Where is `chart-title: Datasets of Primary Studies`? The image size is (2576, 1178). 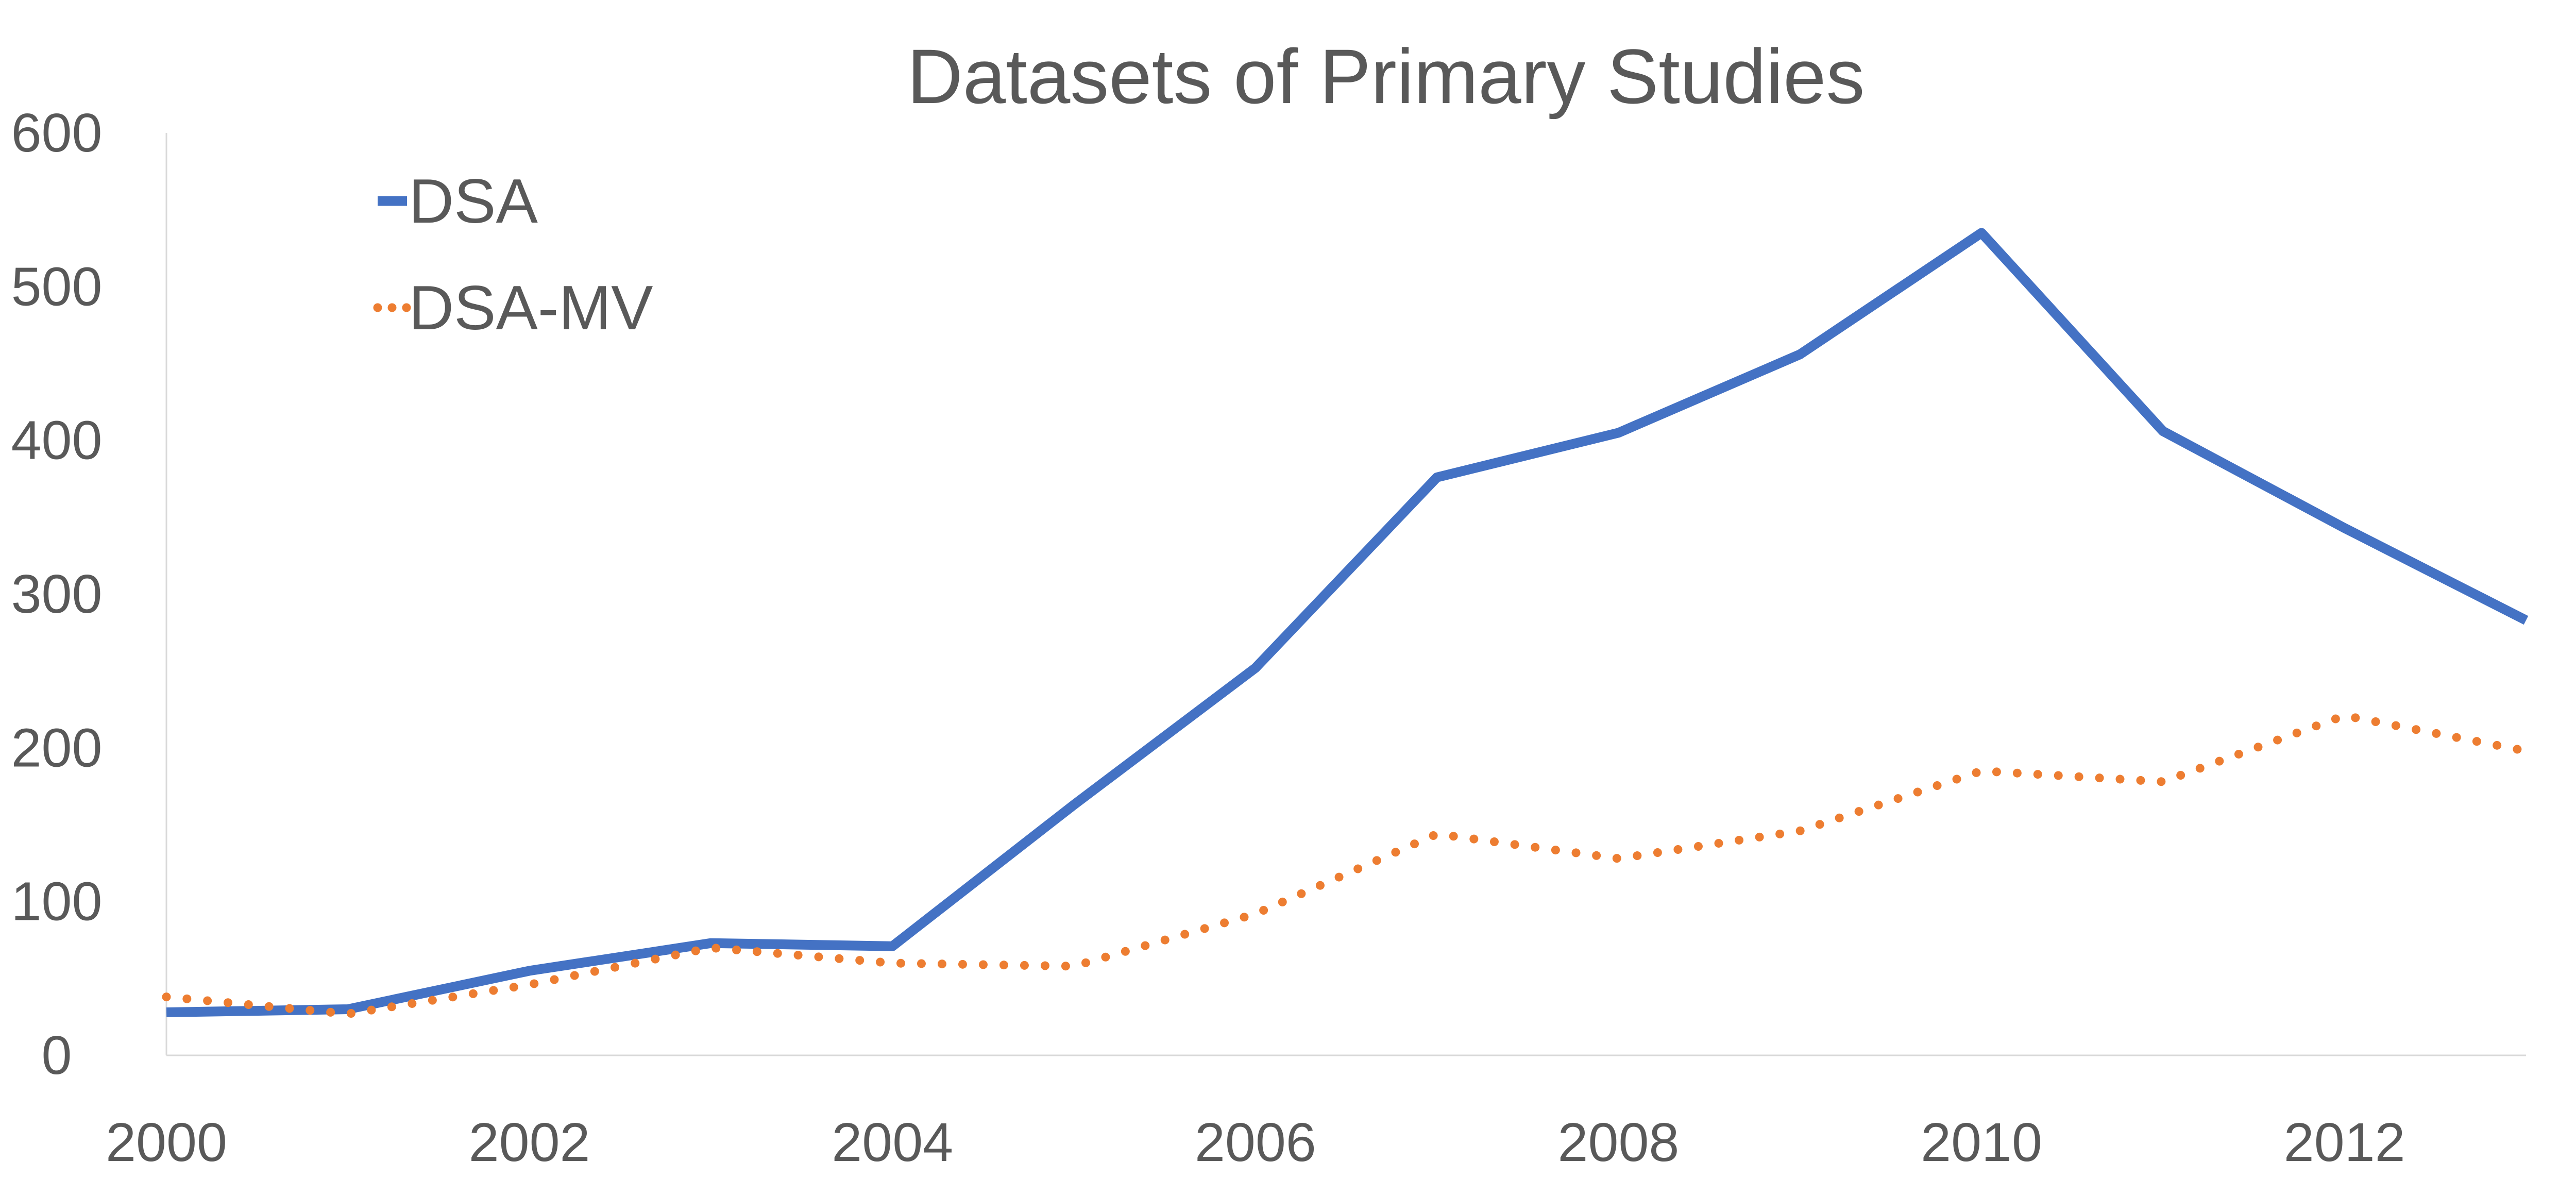
chart-title: Datasets of Primary Studies is located at coordinates (1386, 76).